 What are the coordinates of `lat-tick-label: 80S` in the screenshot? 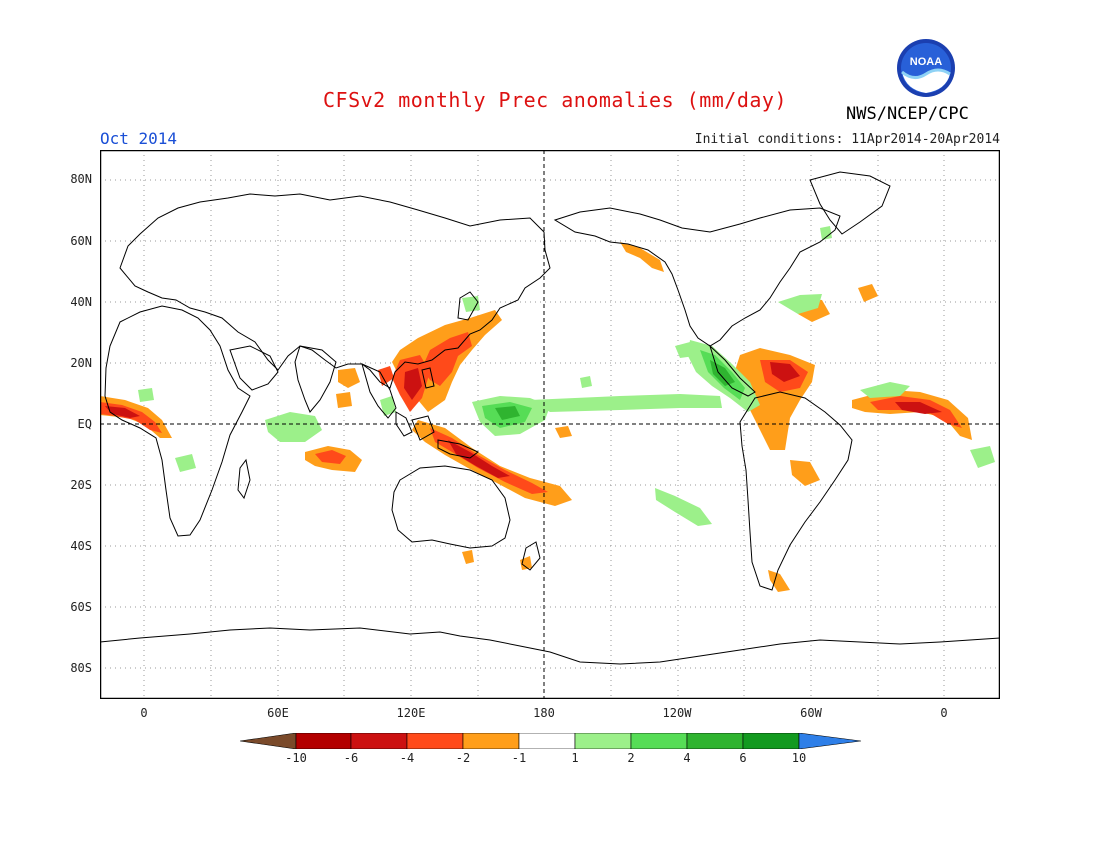 It's located at (81, 668).